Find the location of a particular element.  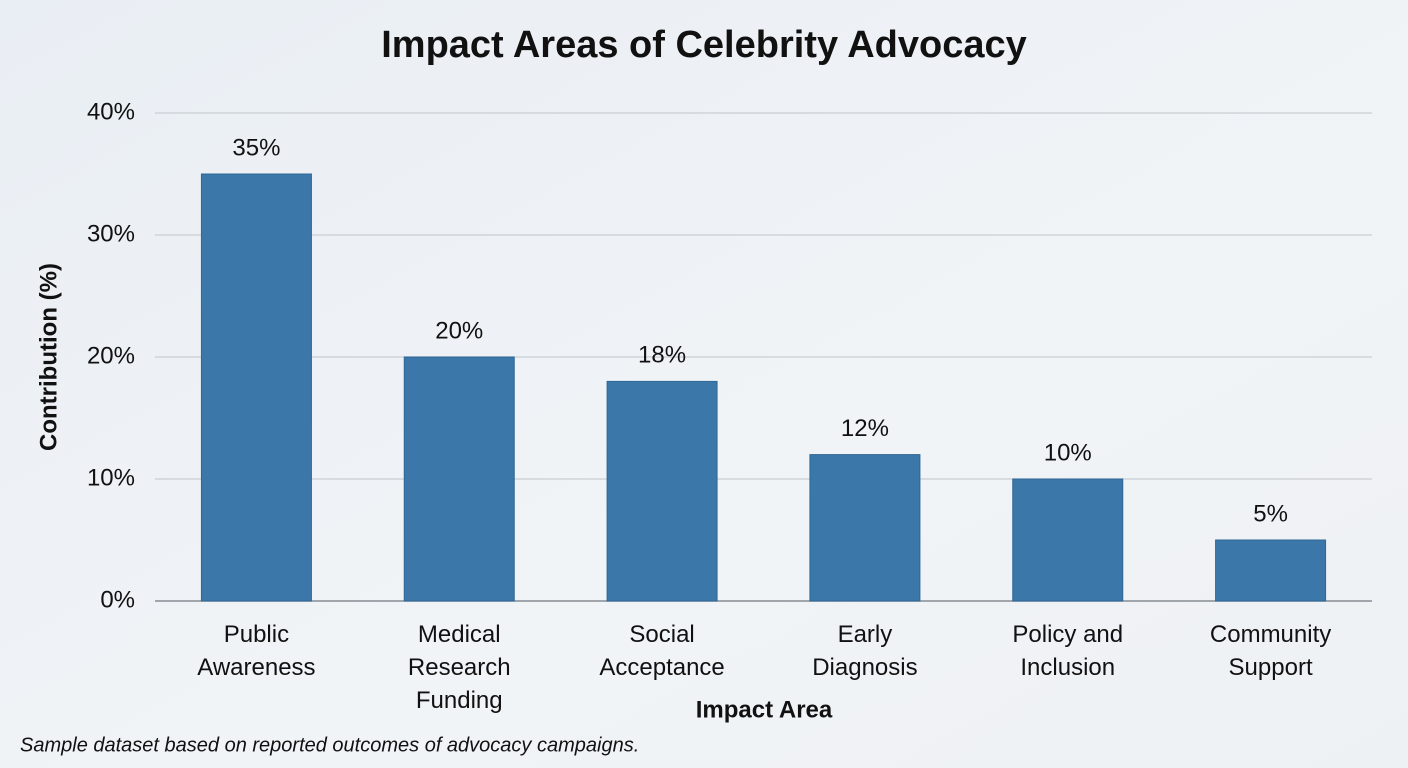

value-label: 12% is located at coordinates (865, 428).